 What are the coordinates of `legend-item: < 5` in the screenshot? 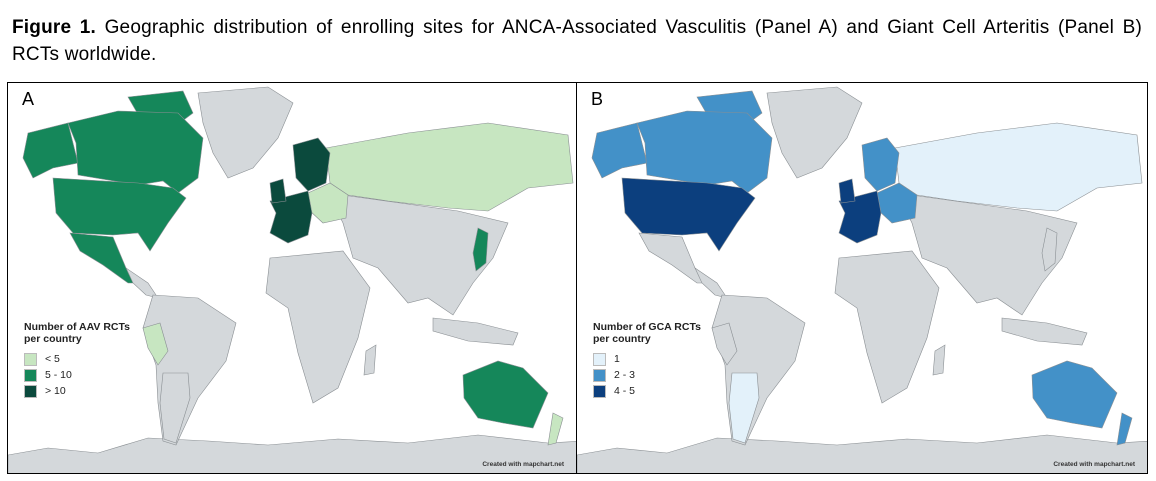 It's located at (84, 359).